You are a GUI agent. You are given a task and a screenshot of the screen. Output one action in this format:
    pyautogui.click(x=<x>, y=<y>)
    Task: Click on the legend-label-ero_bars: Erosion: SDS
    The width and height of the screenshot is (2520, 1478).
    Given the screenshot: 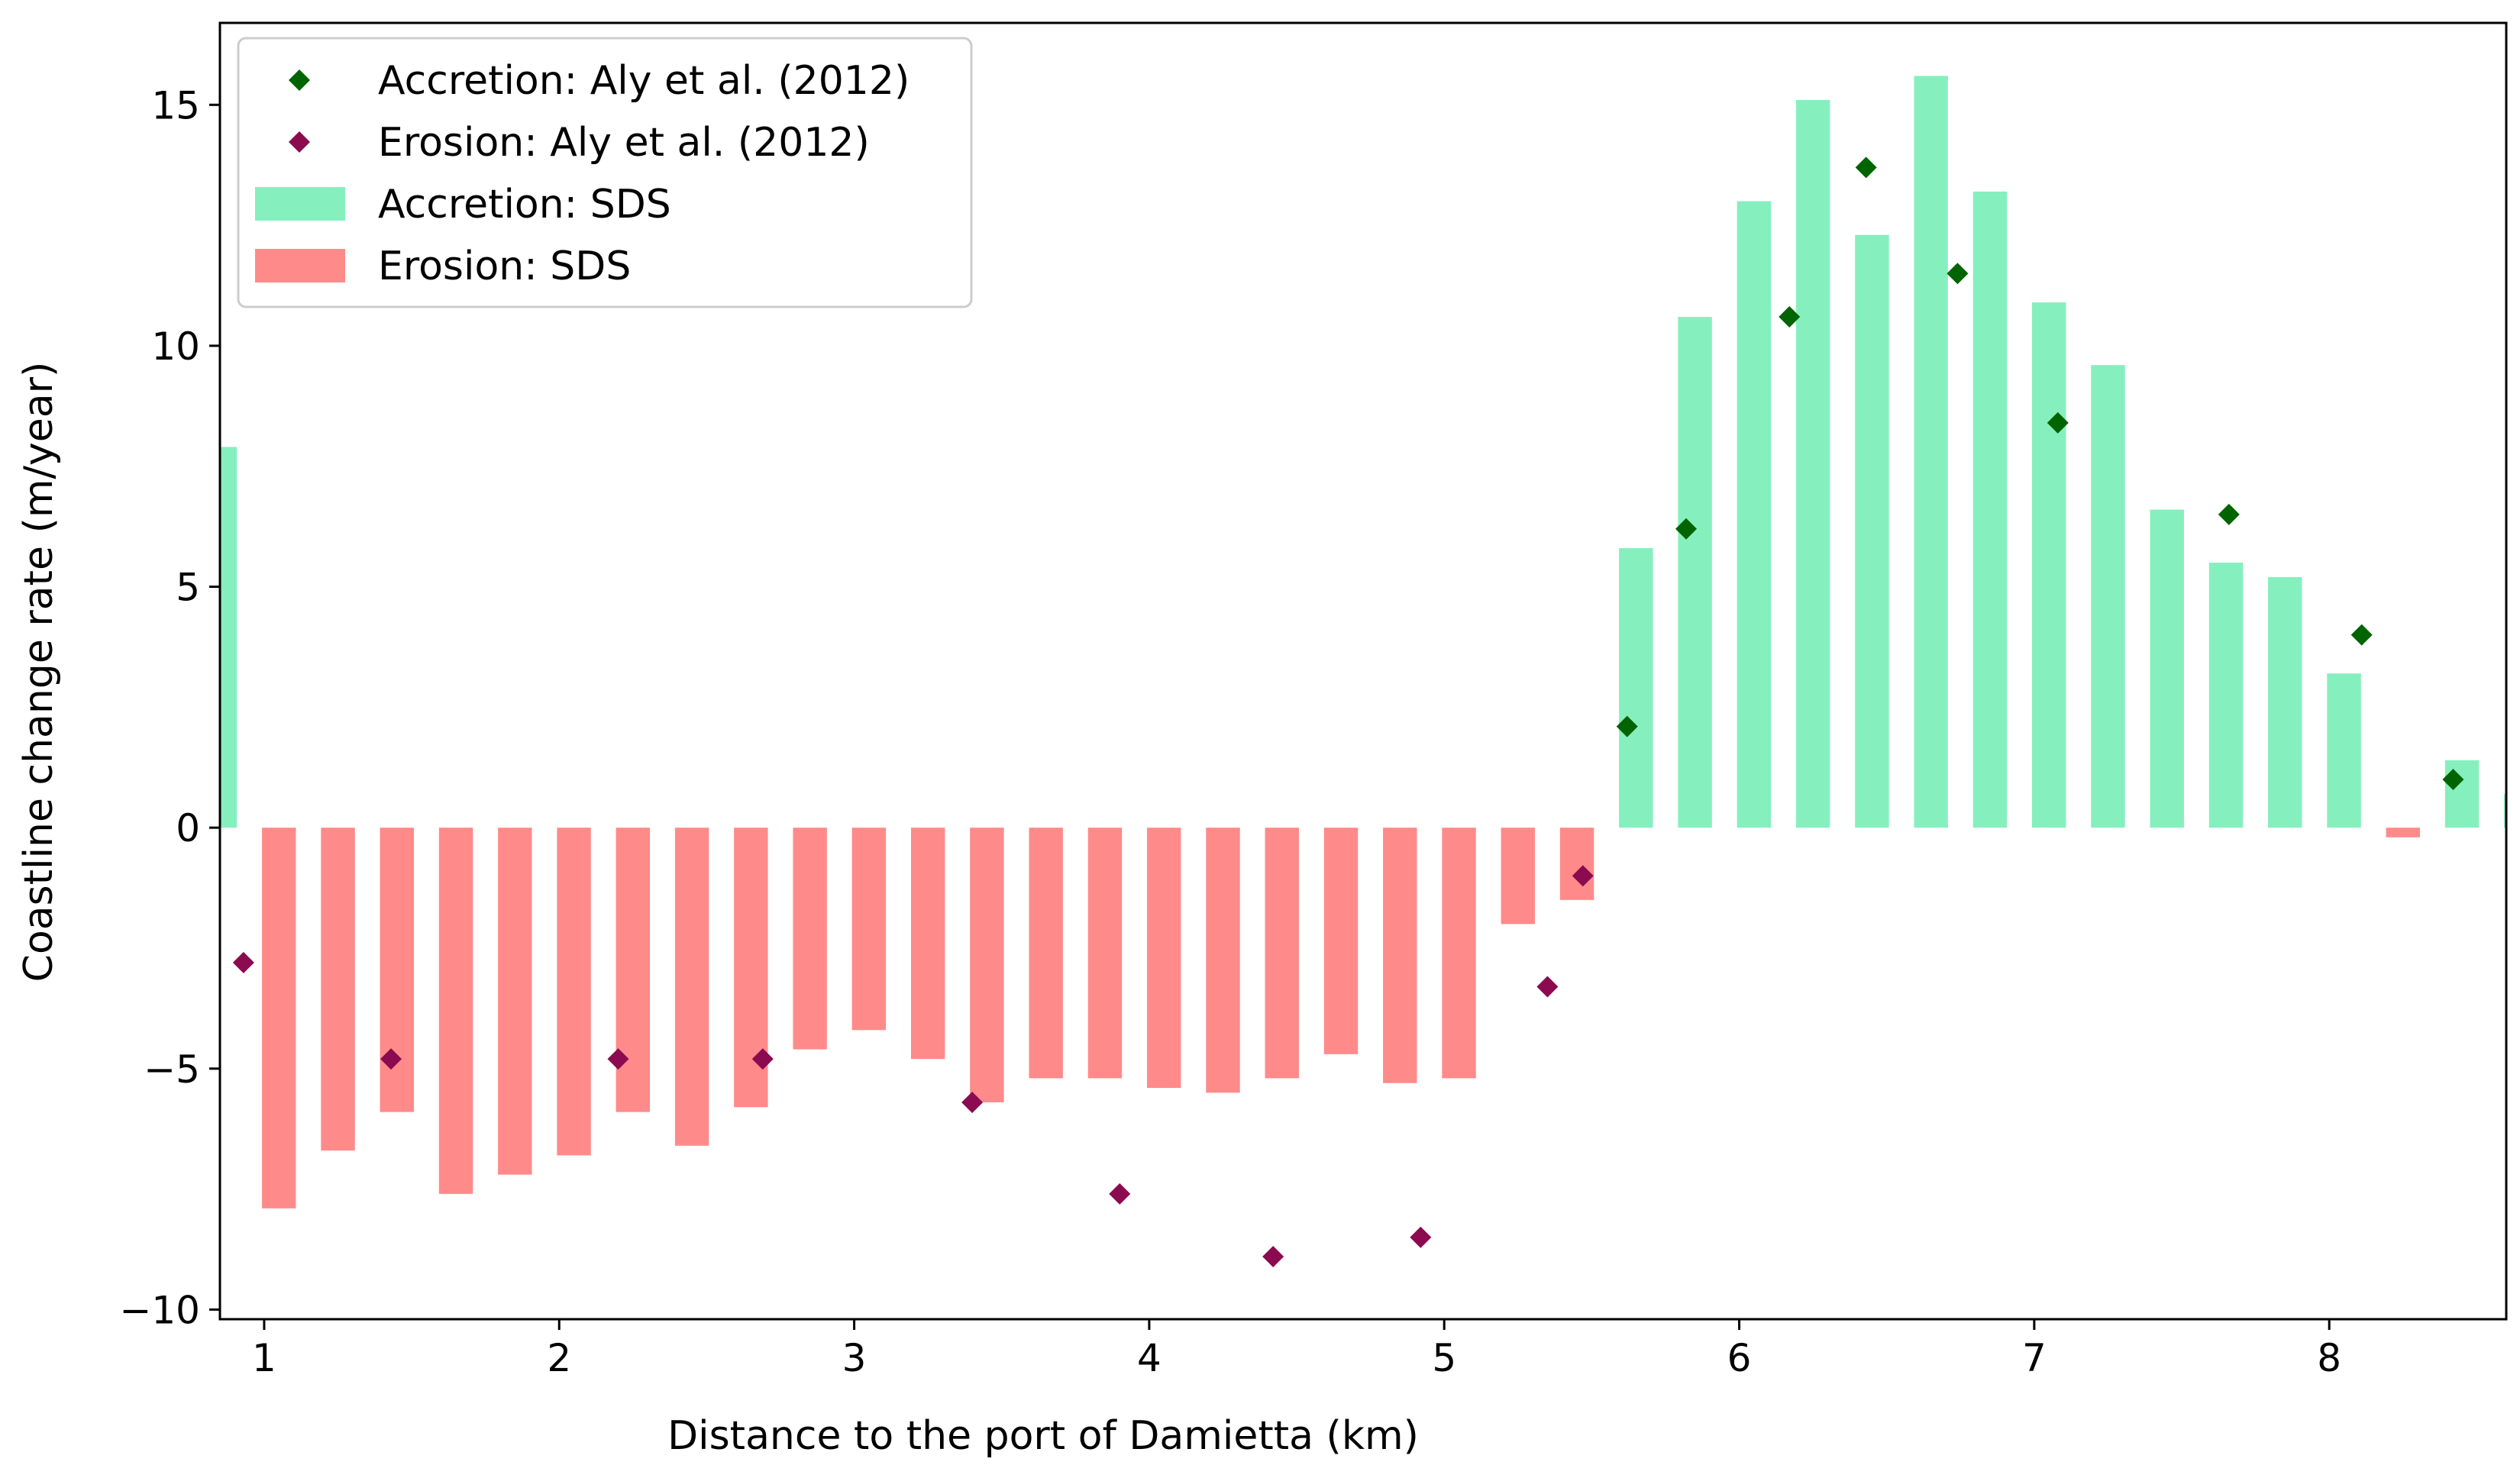 What is the action you would take?
    pyautogui.click(x=505, y=266)
    